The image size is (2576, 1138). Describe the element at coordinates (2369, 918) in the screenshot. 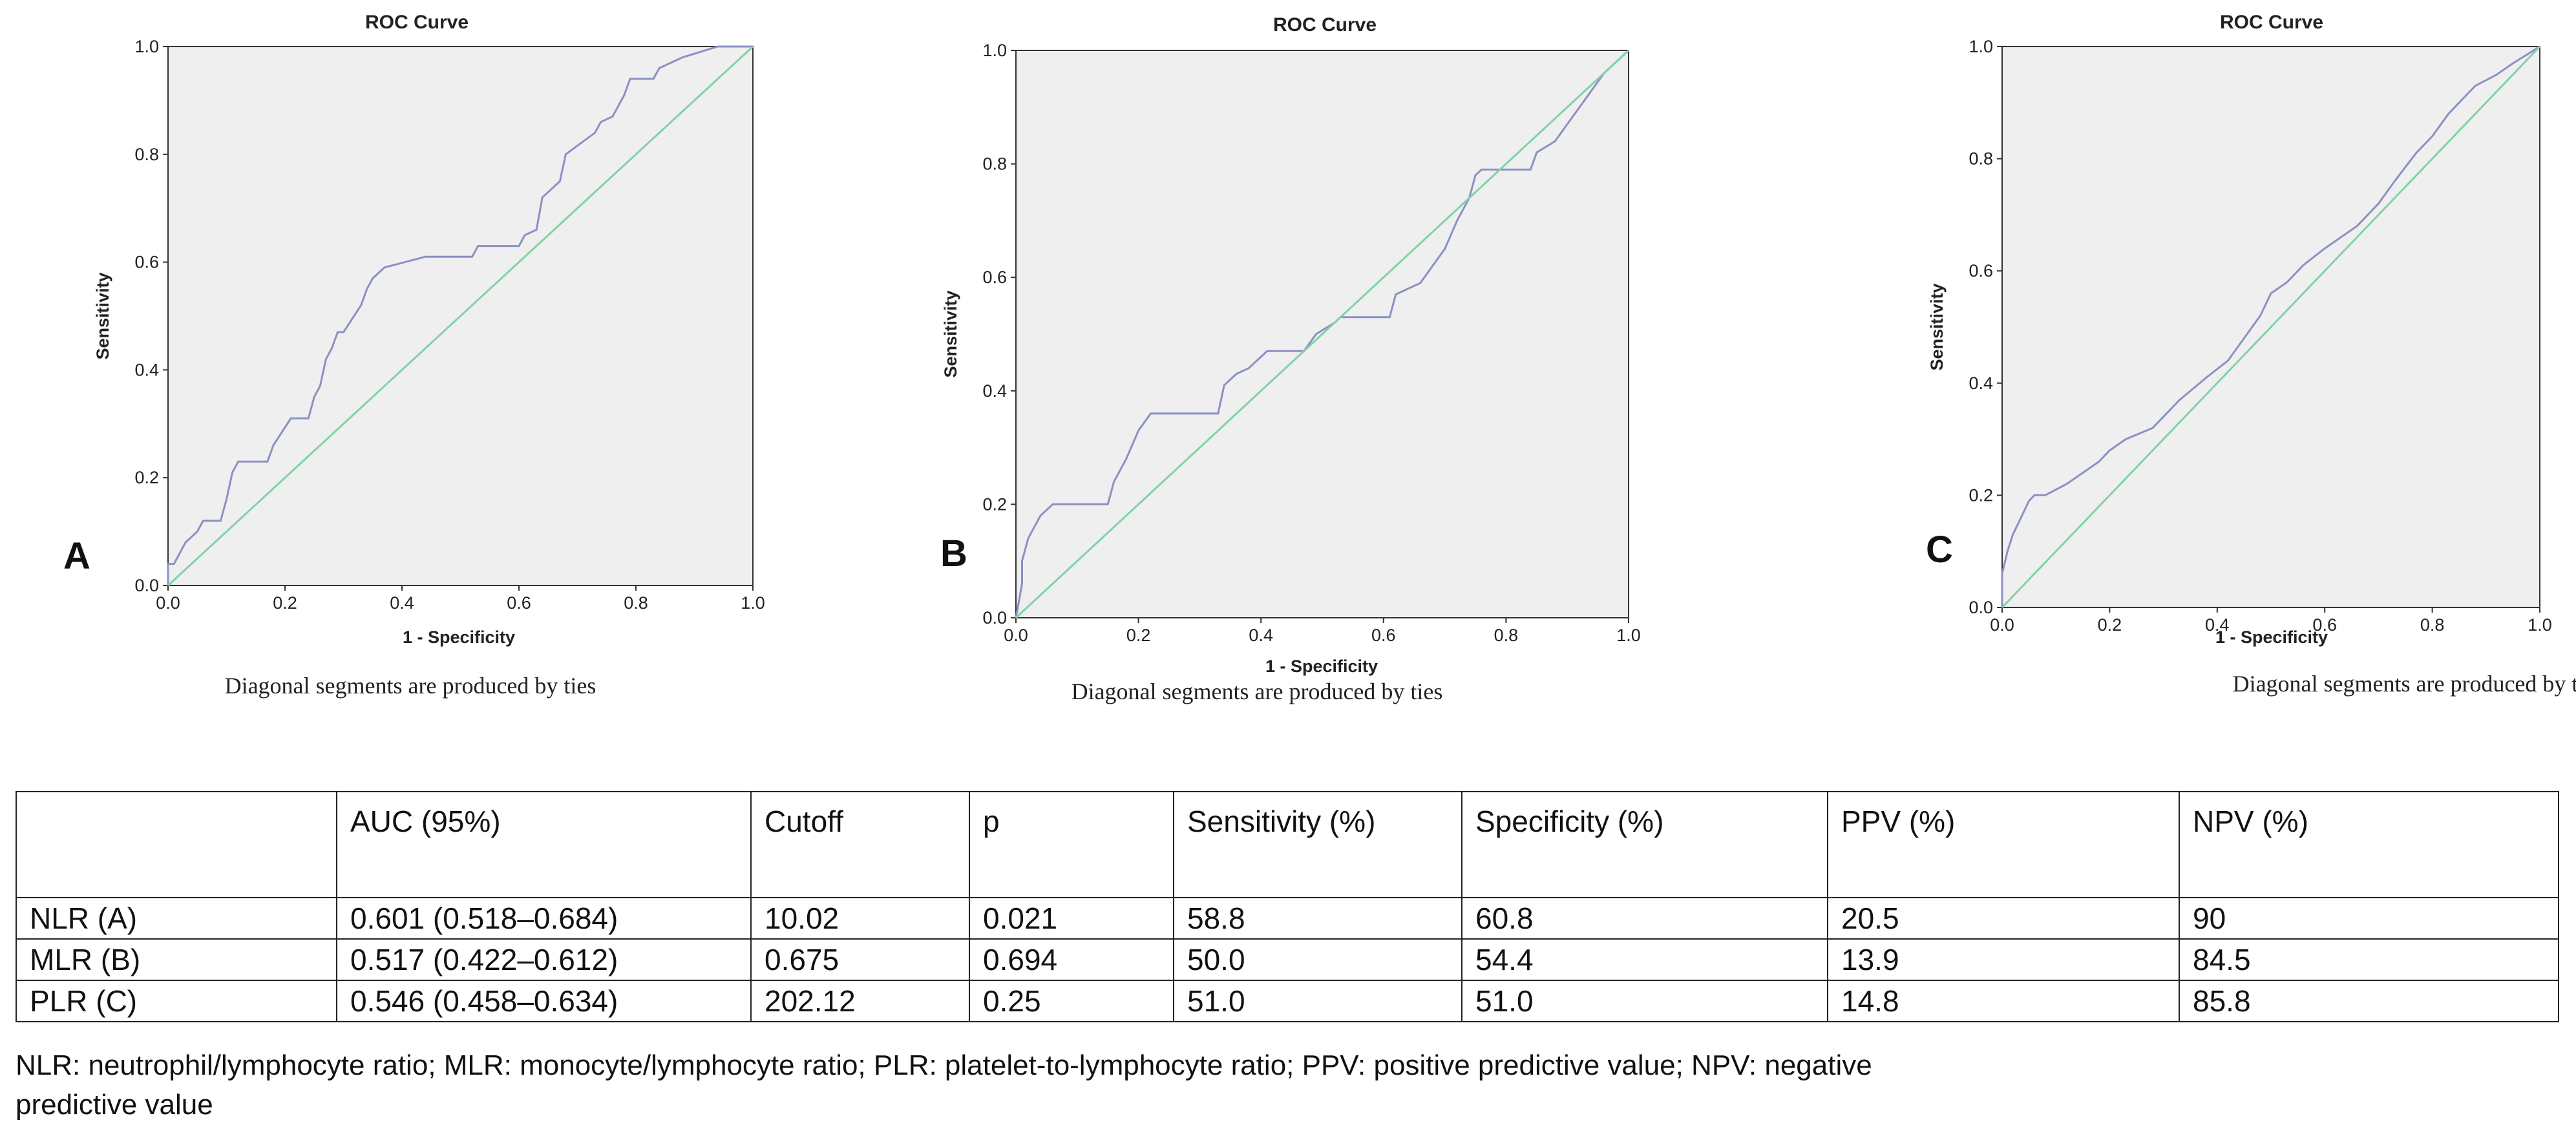

I see `table-cell: 90` at that location.